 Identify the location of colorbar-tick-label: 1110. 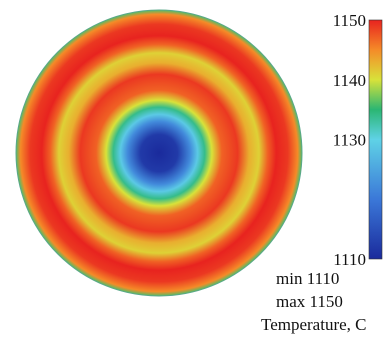
(349, 259).